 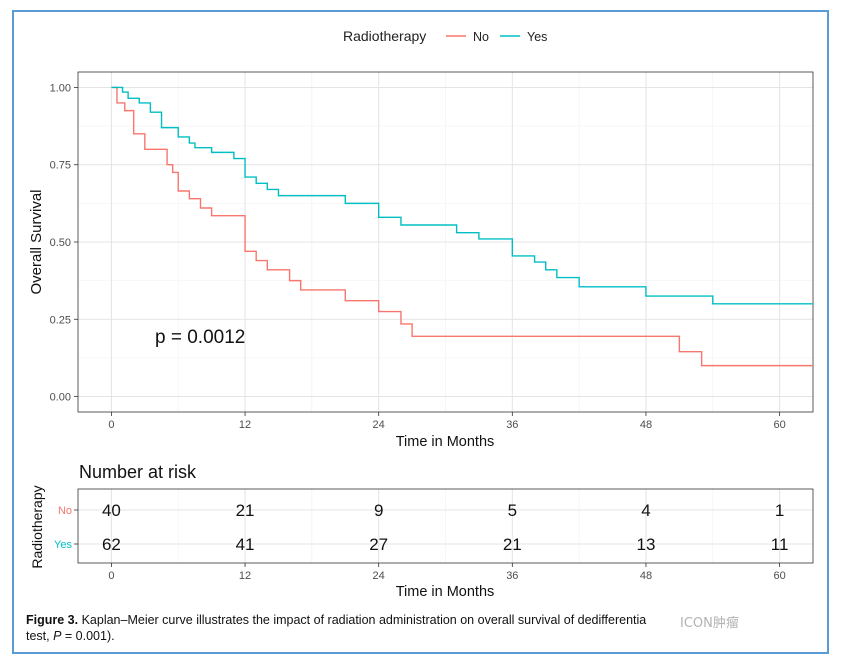 What do you see at coordinates (60, 320) in the screenshot?
I see `y-tick-label: 0.25` at bounding box center [60, 320].